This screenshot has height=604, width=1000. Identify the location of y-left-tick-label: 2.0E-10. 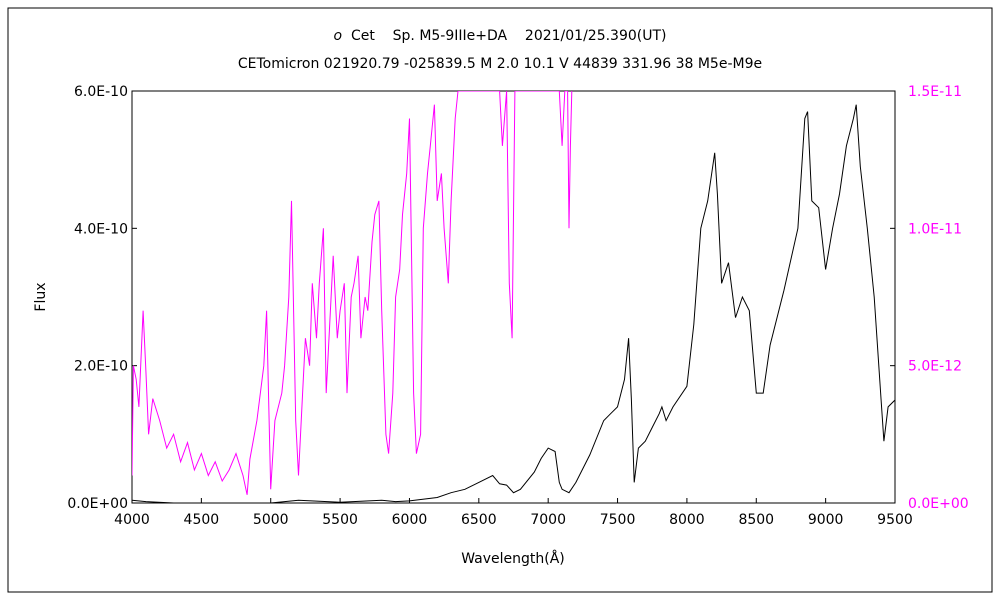
(101, 367).